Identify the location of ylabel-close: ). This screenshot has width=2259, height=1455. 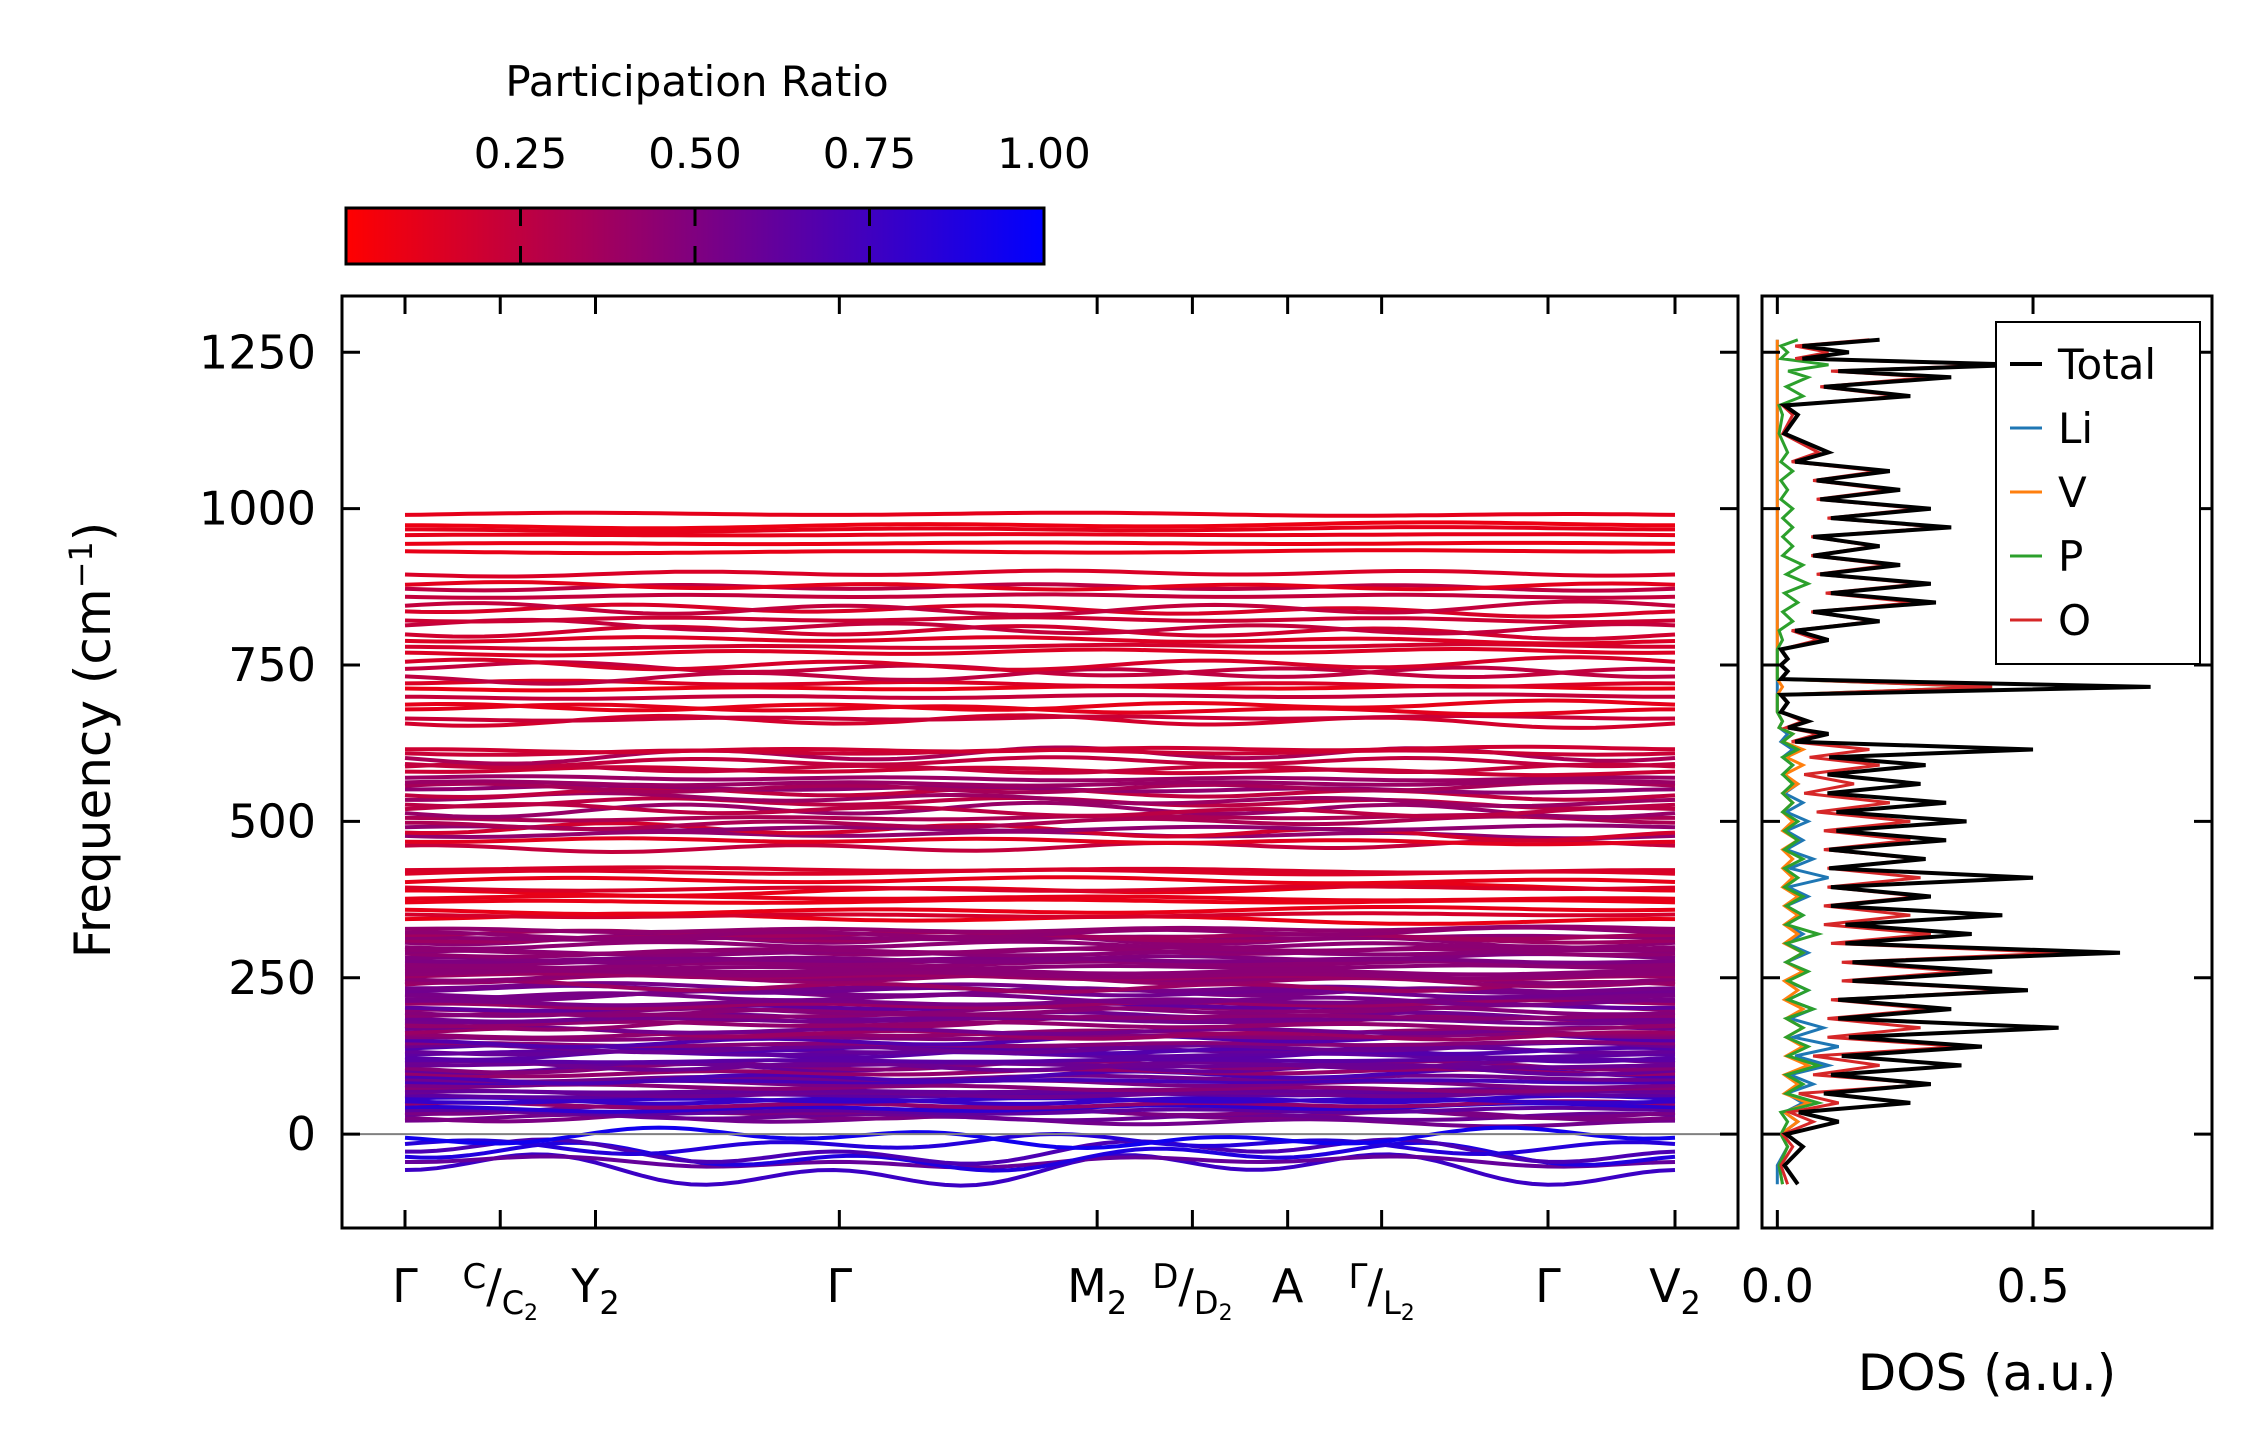
(93, 532).